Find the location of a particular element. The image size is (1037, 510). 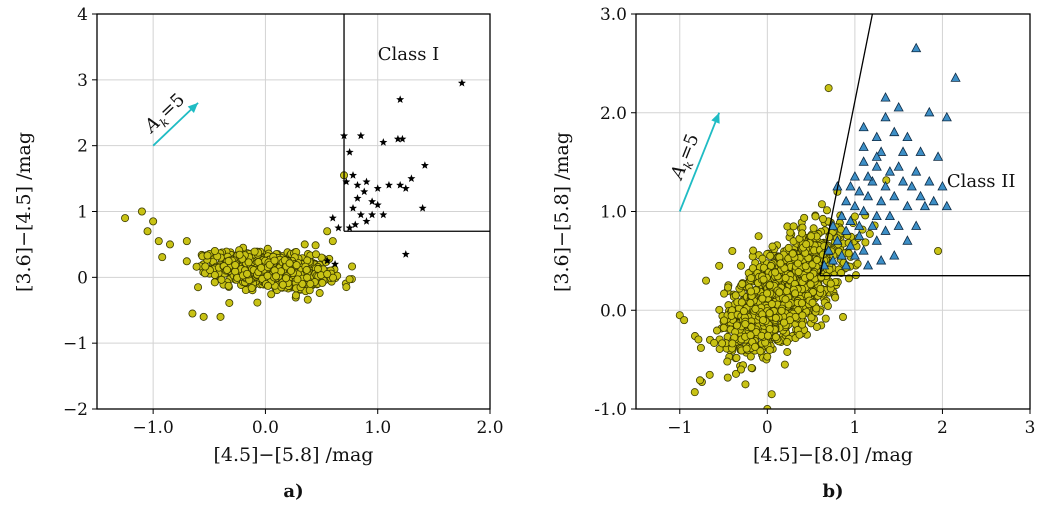

x-axis-label: [4.5]−[5.8] /mag is located at coordinates (294, 455).